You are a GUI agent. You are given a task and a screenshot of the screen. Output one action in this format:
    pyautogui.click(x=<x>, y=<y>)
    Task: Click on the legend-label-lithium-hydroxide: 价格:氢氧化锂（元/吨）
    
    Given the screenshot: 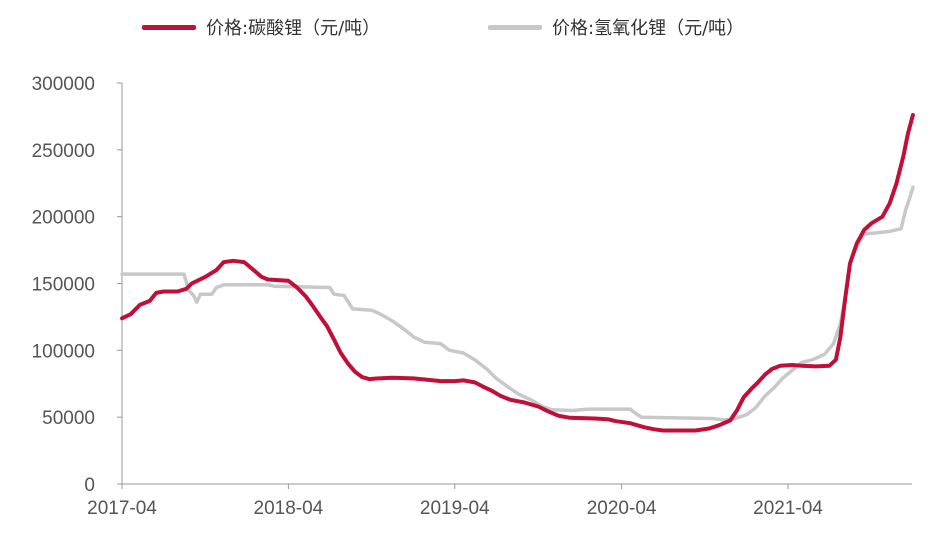 What is the action you would take?
    pyautogui.click(x=648, y=28)
    